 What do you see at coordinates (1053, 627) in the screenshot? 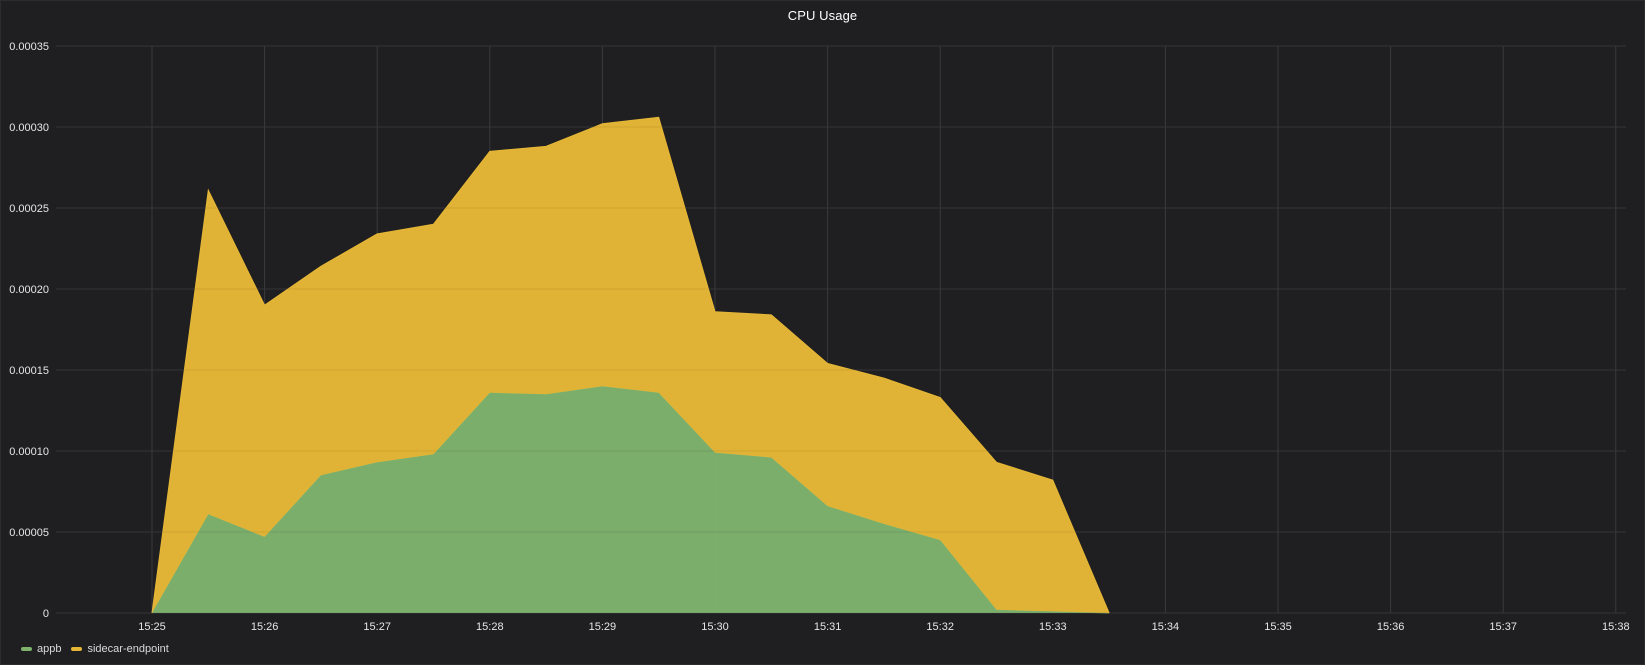
I see `x-tick-label: 15:33` at bounding box center [1053, 627].